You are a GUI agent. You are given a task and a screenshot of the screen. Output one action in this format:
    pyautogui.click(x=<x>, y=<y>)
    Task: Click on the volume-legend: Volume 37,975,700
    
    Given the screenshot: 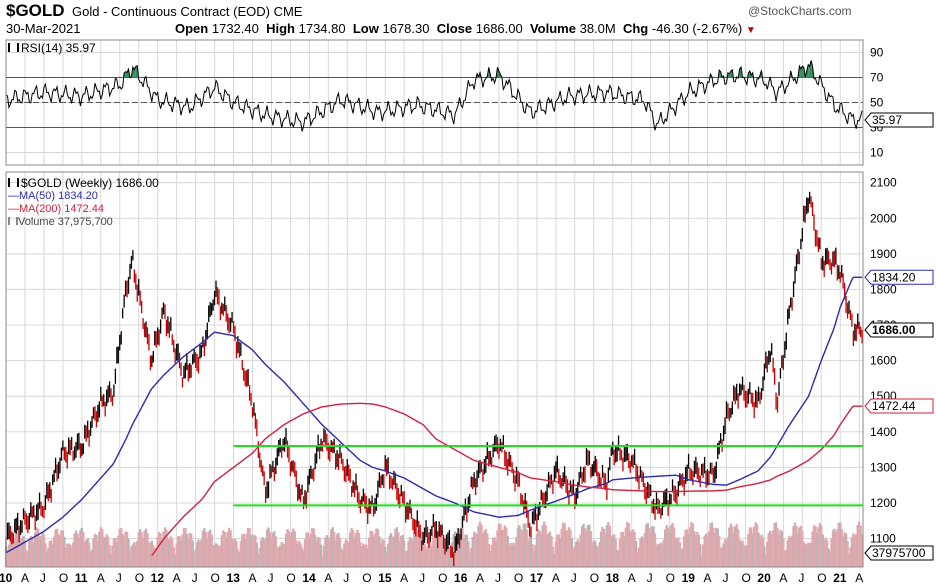 What is the action you would take?
    pyautogui.click(x=83, y=222)
    